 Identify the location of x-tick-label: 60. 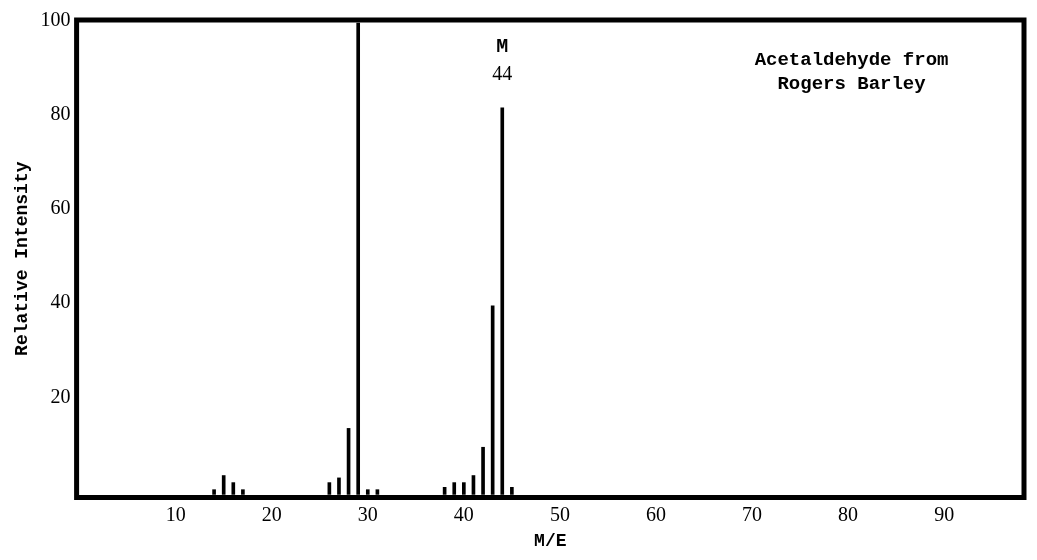
(655, 513).